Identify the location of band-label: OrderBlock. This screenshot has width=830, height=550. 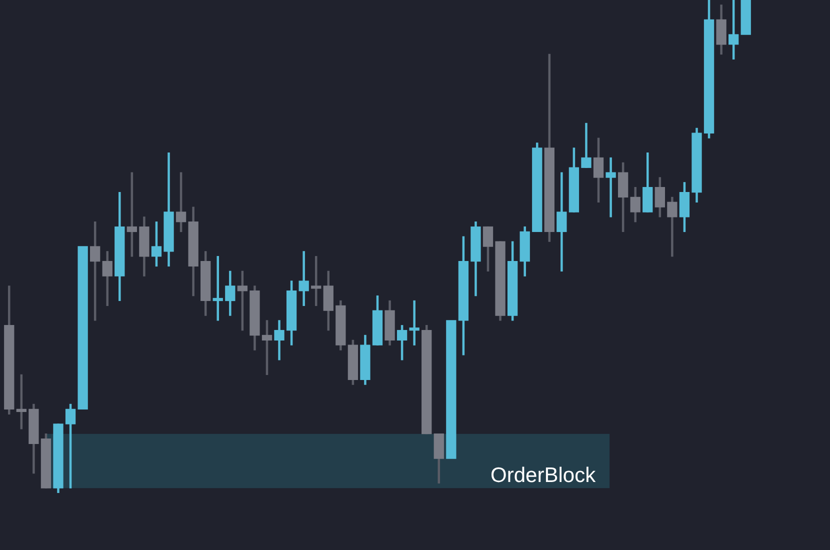
(543, 475).